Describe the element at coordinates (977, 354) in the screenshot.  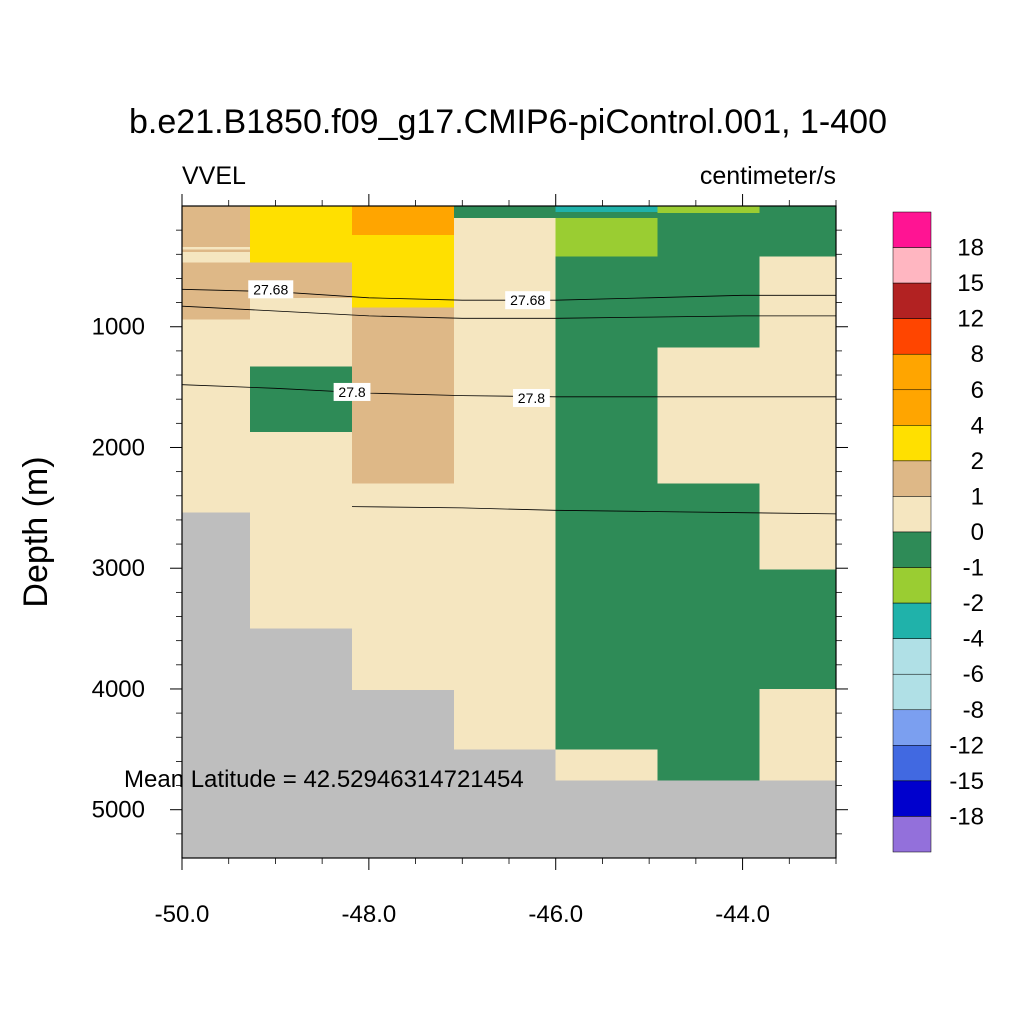
I see `colorbar-label: 8` at that location.